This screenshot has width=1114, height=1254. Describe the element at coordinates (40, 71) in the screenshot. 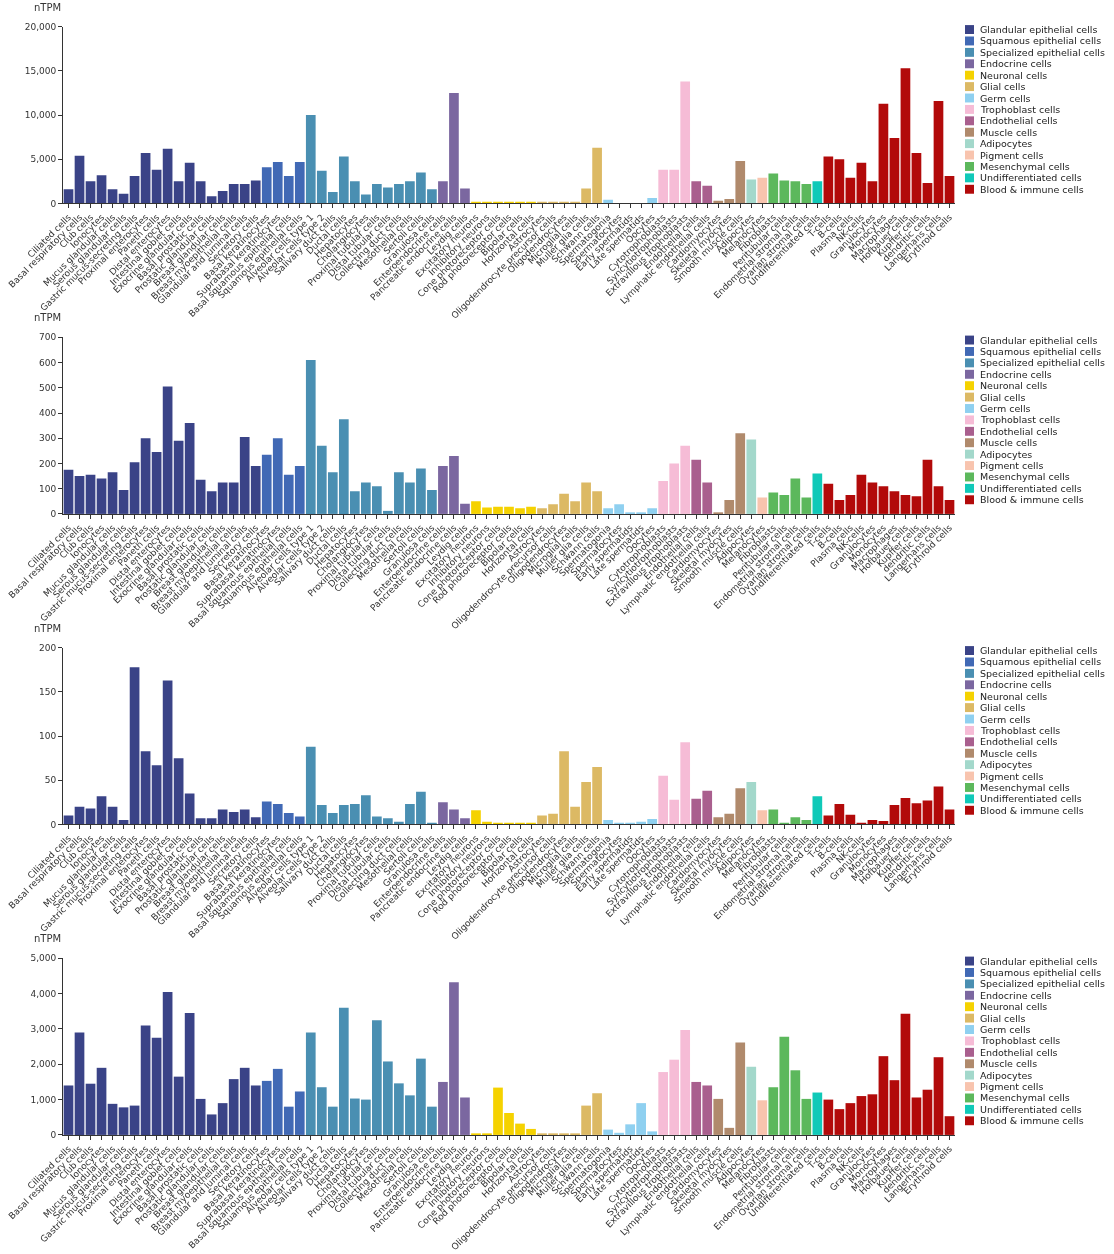

I see `y-tick-label: 15,000` at that location.